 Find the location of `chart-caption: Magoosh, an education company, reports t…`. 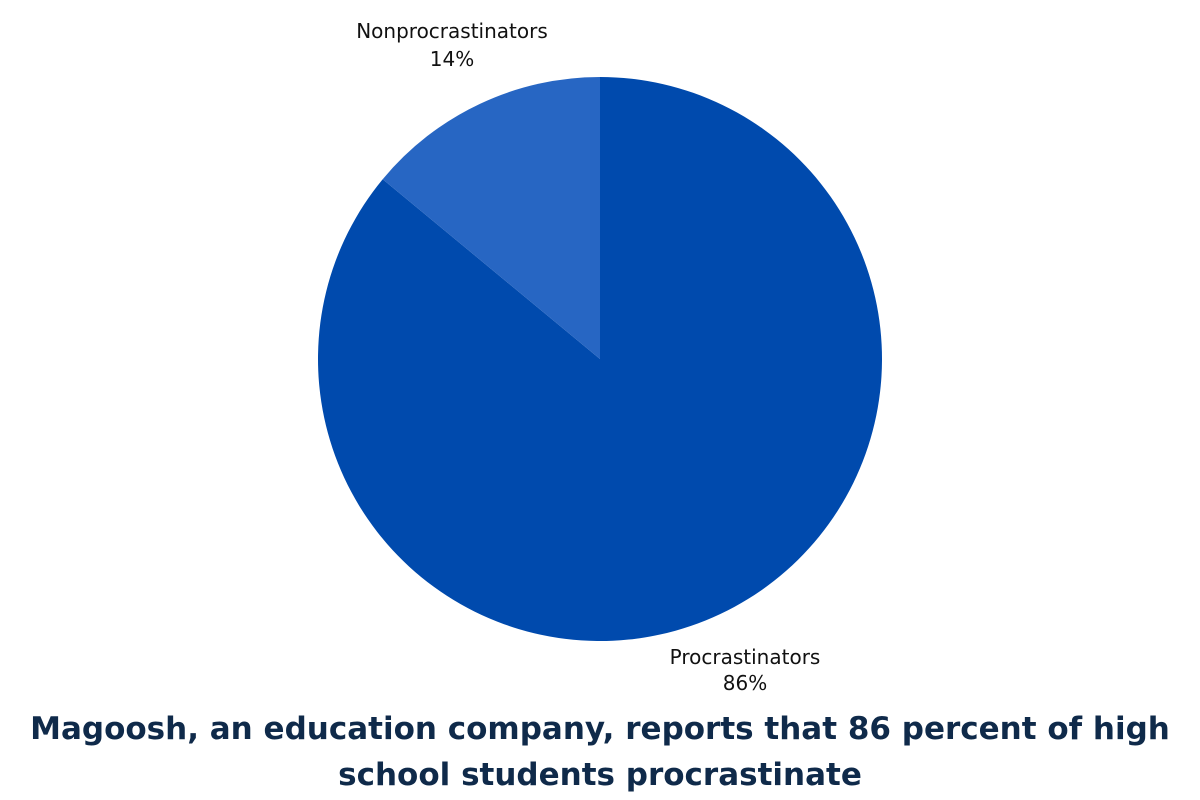

chart-caption: Magoosh, an education company, reports t… is located at coordinates (600, 752).